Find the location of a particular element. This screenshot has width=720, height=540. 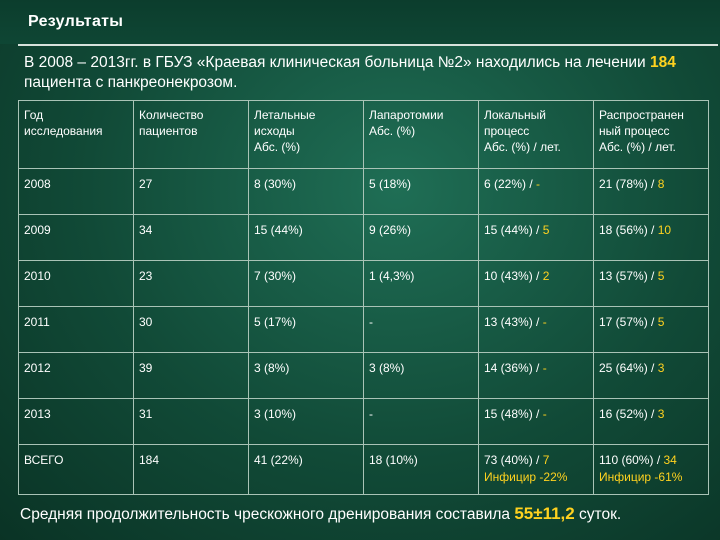

cell-total-spread: 110 (60%) / 34 Инфицир -61% is located at coordinates (651, 469).